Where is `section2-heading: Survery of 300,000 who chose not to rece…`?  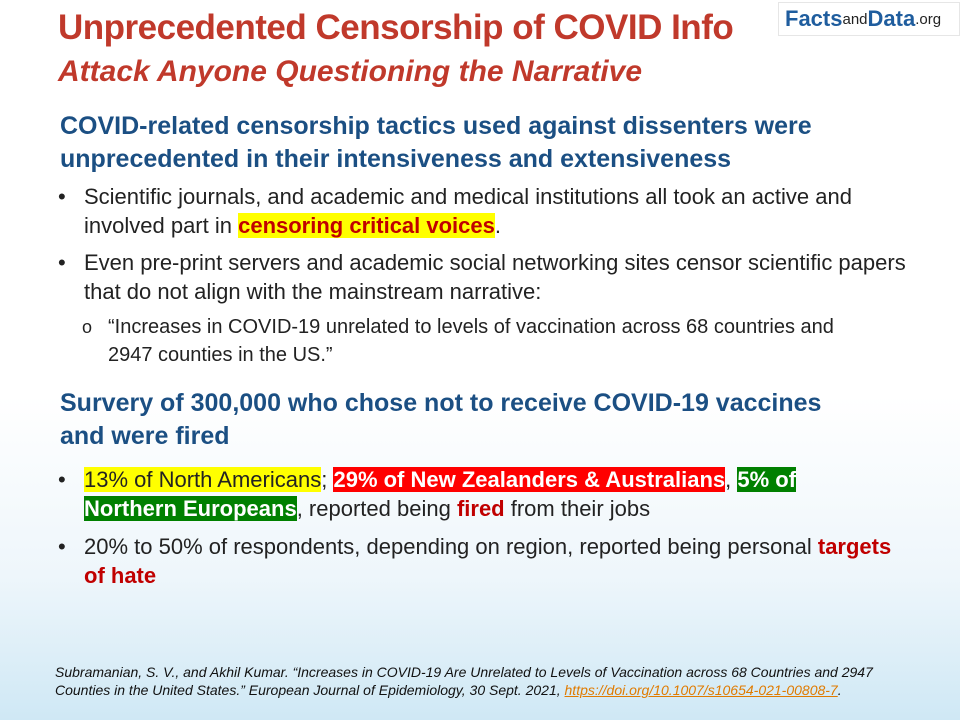
section2-heading: Survery of 300,000 who chose not to rece… is located at coordinates (441, 419).